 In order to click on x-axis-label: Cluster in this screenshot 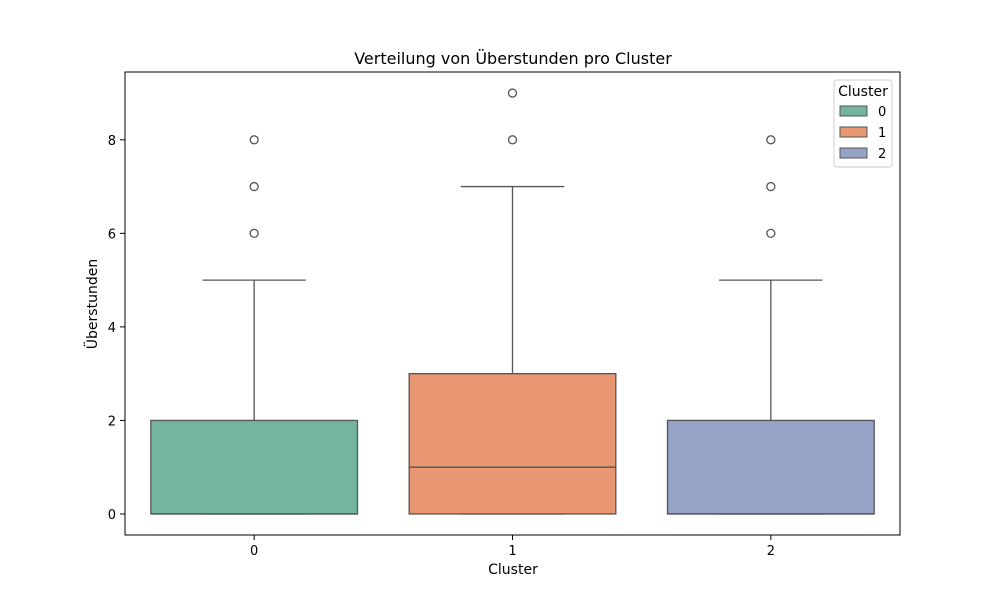, I will do `click(513, 570)`.